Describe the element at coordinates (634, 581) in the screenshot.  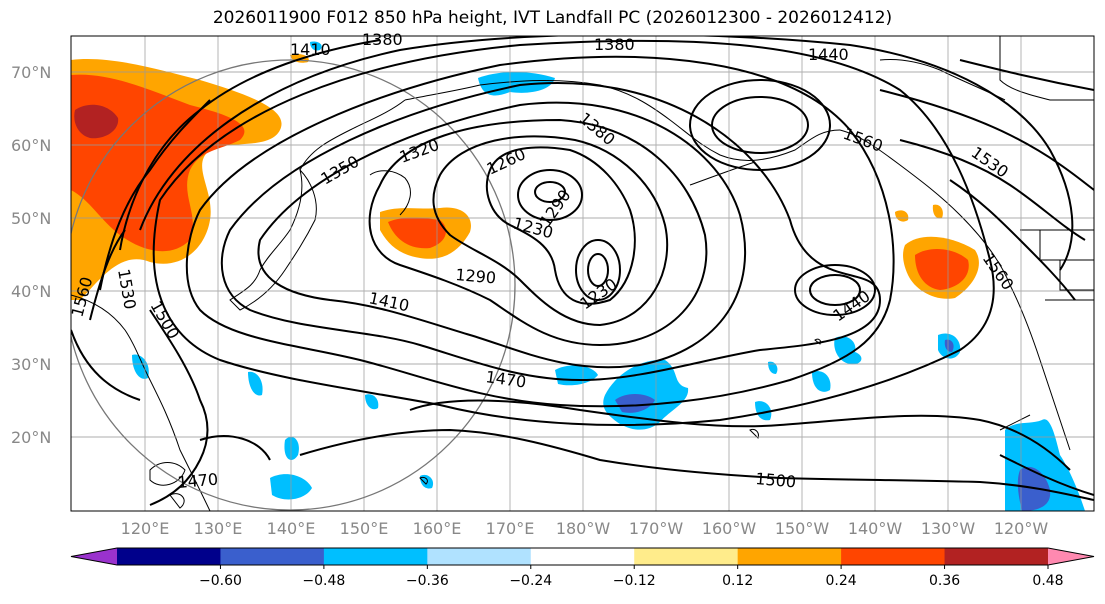
I see `colorbar-tick-label: −0.12` at that location.